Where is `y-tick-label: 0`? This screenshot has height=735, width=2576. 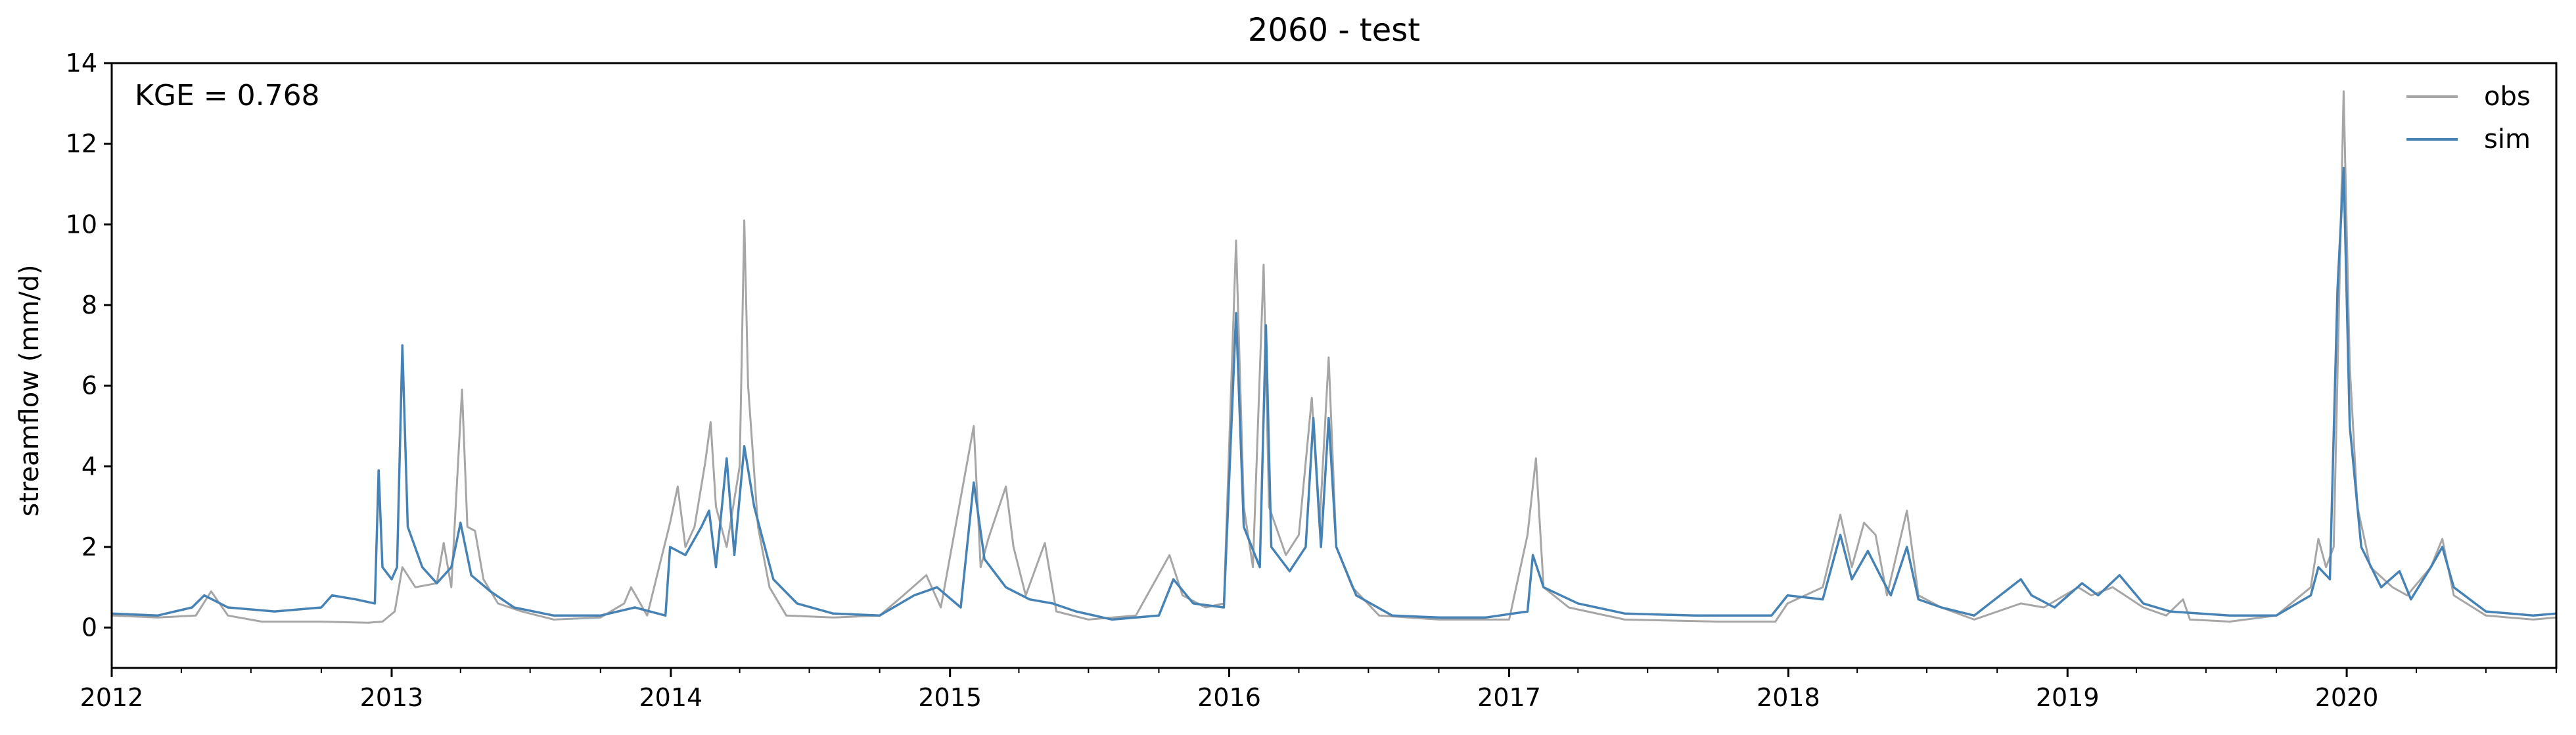
y-tick-label: 0 is located at coordinates (89, 627).